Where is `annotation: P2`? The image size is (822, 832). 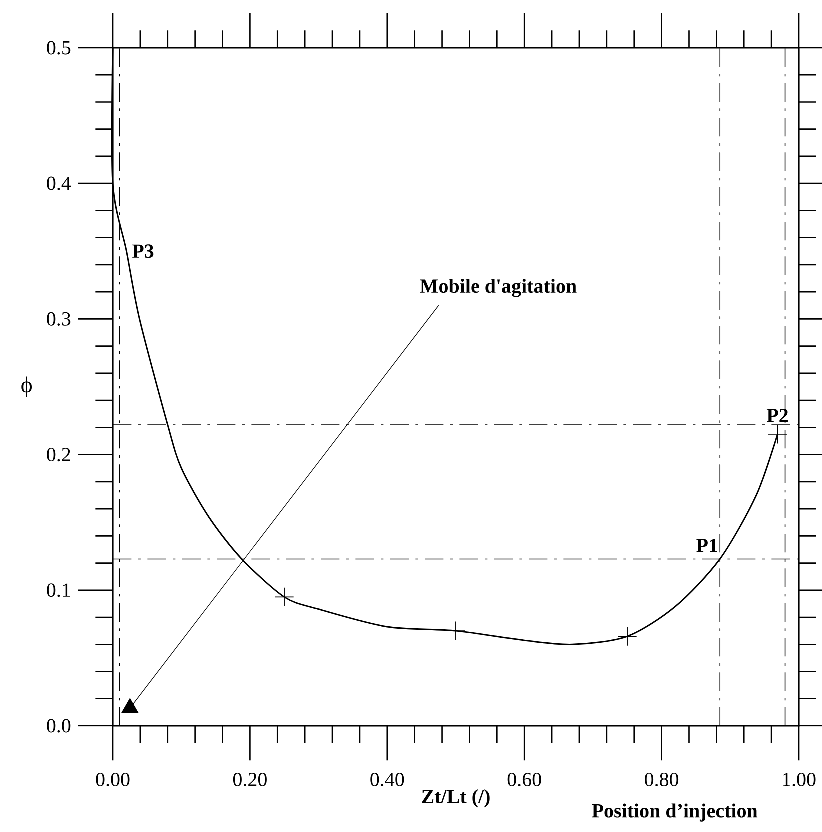 annotation: P2 is located at coordinates (777, 415).